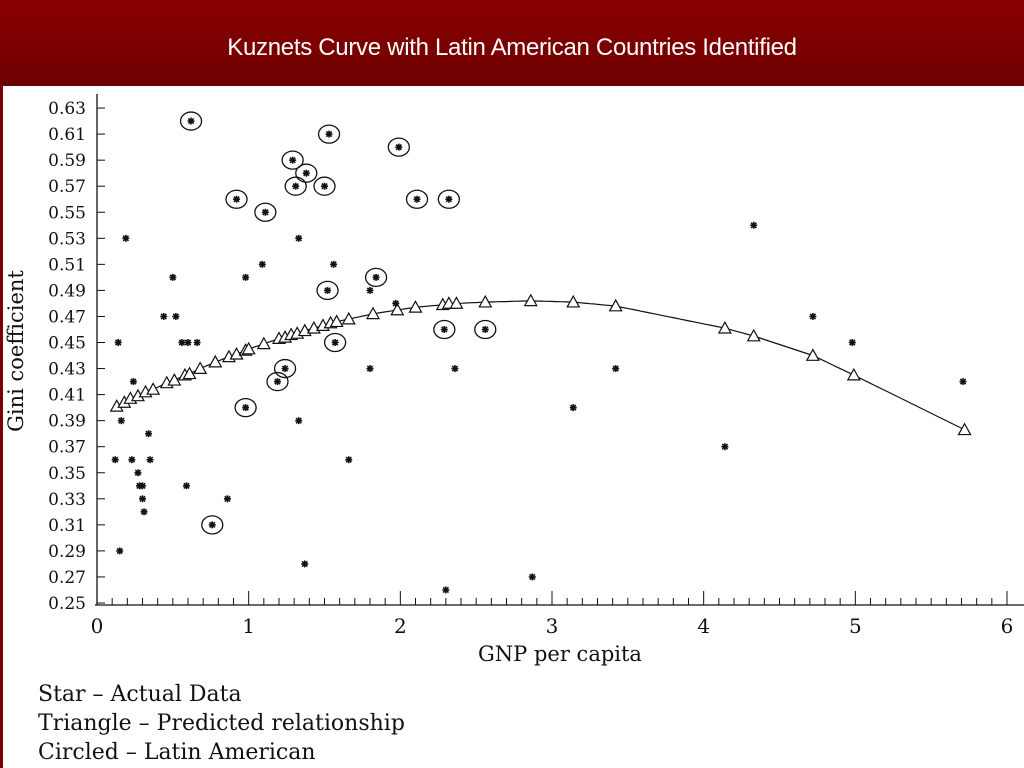 Image resolution: width=1024 pixels, height=768 pixels. Describe the element at coordinates (67, 552) in the screenshot. I see `y-tick-label: 0.29` at that location.